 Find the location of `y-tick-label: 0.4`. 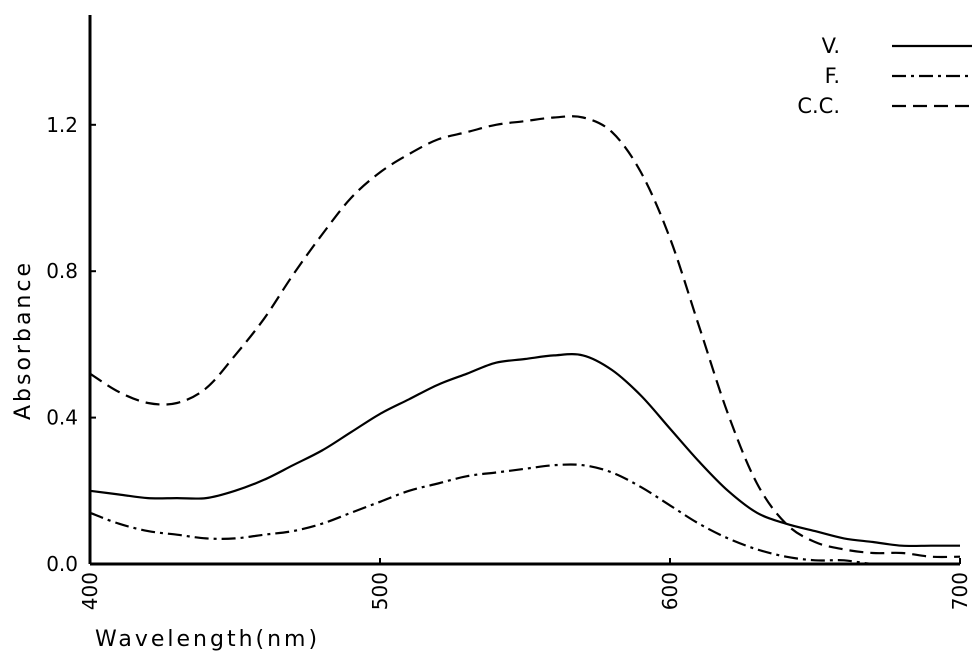

y-tick-label: 0.4 is located at coordinates (62, 418).